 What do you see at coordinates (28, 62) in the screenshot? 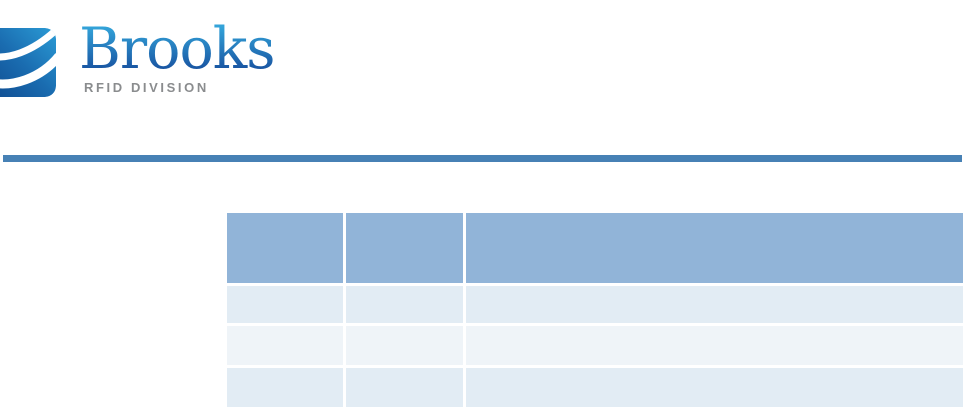
I see `brooks-globe-icon` at bounding box center [28, 62].